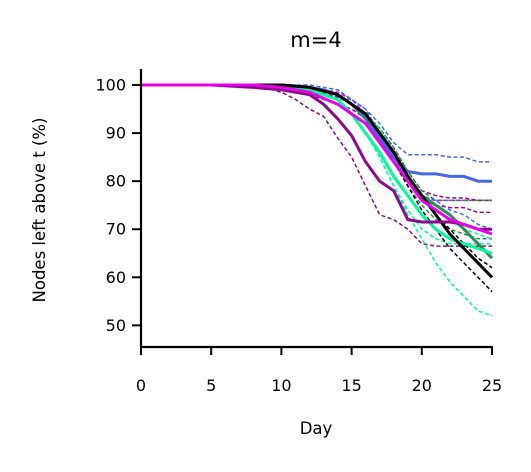 This screenshot has height=472, width=531. What do you see at coordinates (116, 181) in the screenshot?
I see `y-tick-label: 80` at bounding box center [116, 181].